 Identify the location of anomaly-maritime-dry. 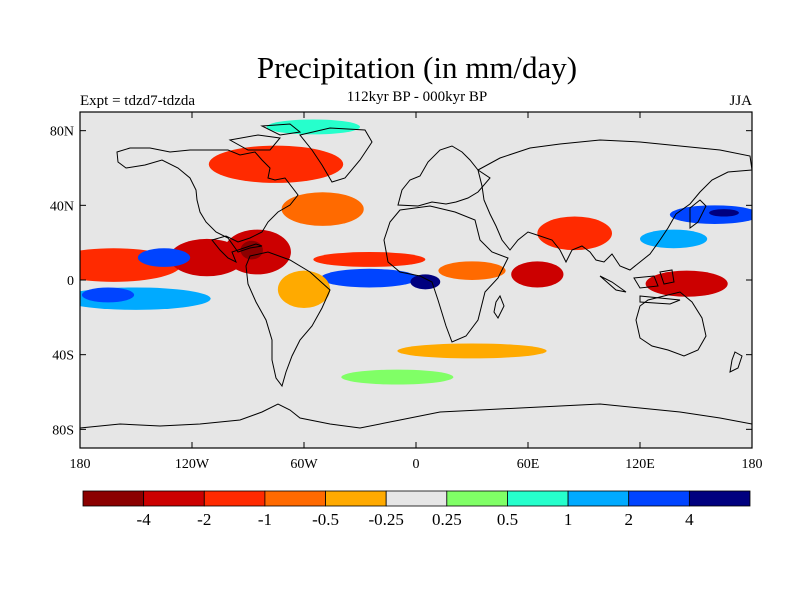
(686, 283).